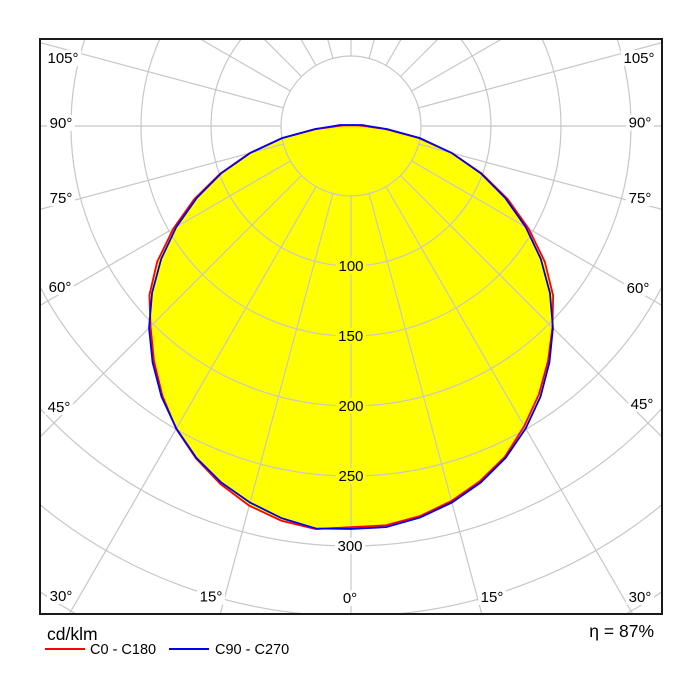 This screenshot has width=700, height=700. I want to click on svg-text: C0 - C180, so click(123, 650).